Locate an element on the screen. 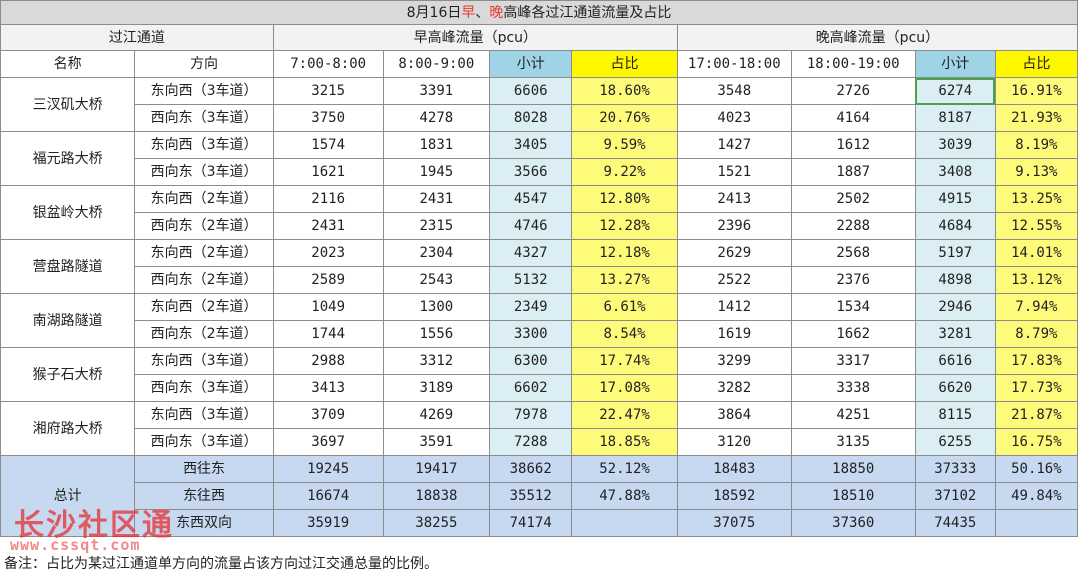 The width and height of the screenshot is (1080, 573). evening-hour-2-cell: 2568 is located at coordinates (853, 253).